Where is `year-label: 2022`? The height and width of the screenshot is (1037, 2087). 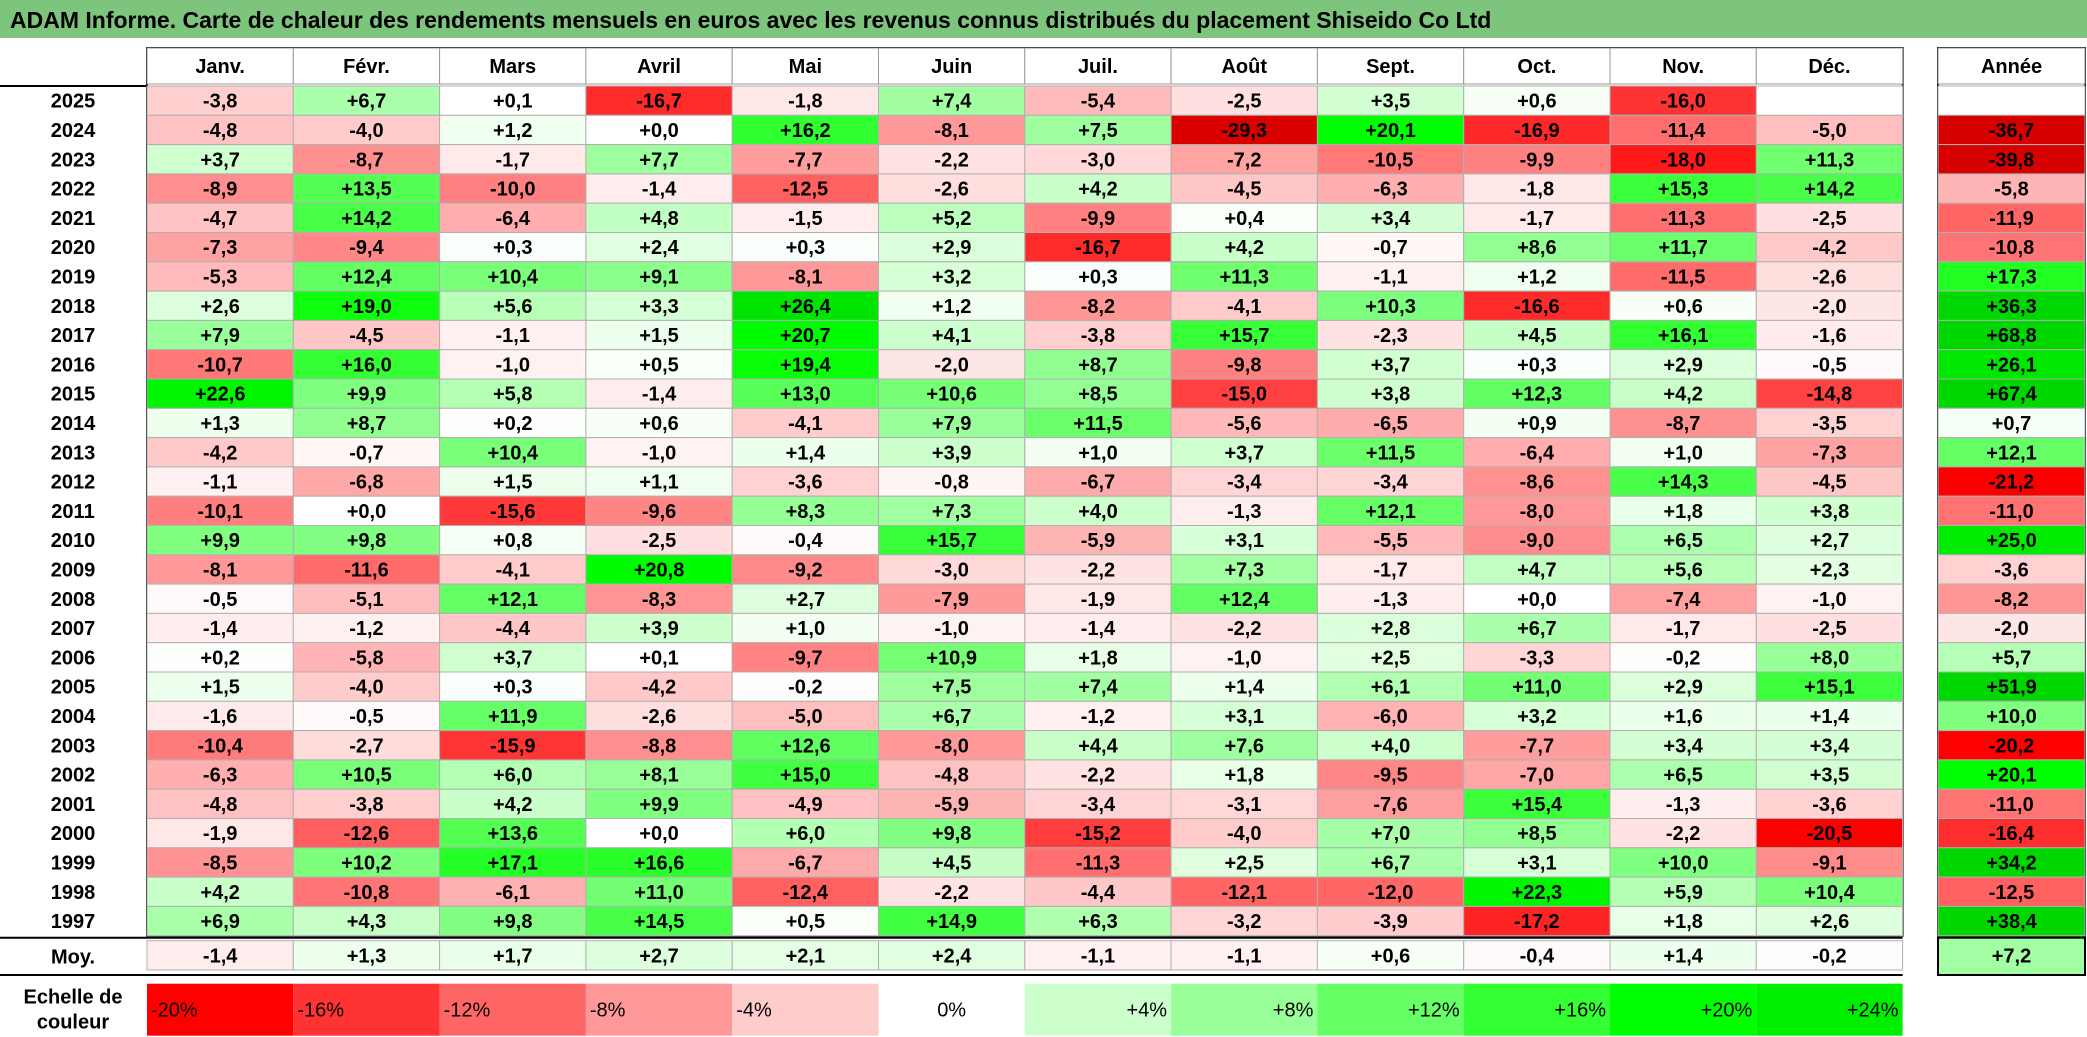 year-label: 2022 is located at coordinates (73, 190).